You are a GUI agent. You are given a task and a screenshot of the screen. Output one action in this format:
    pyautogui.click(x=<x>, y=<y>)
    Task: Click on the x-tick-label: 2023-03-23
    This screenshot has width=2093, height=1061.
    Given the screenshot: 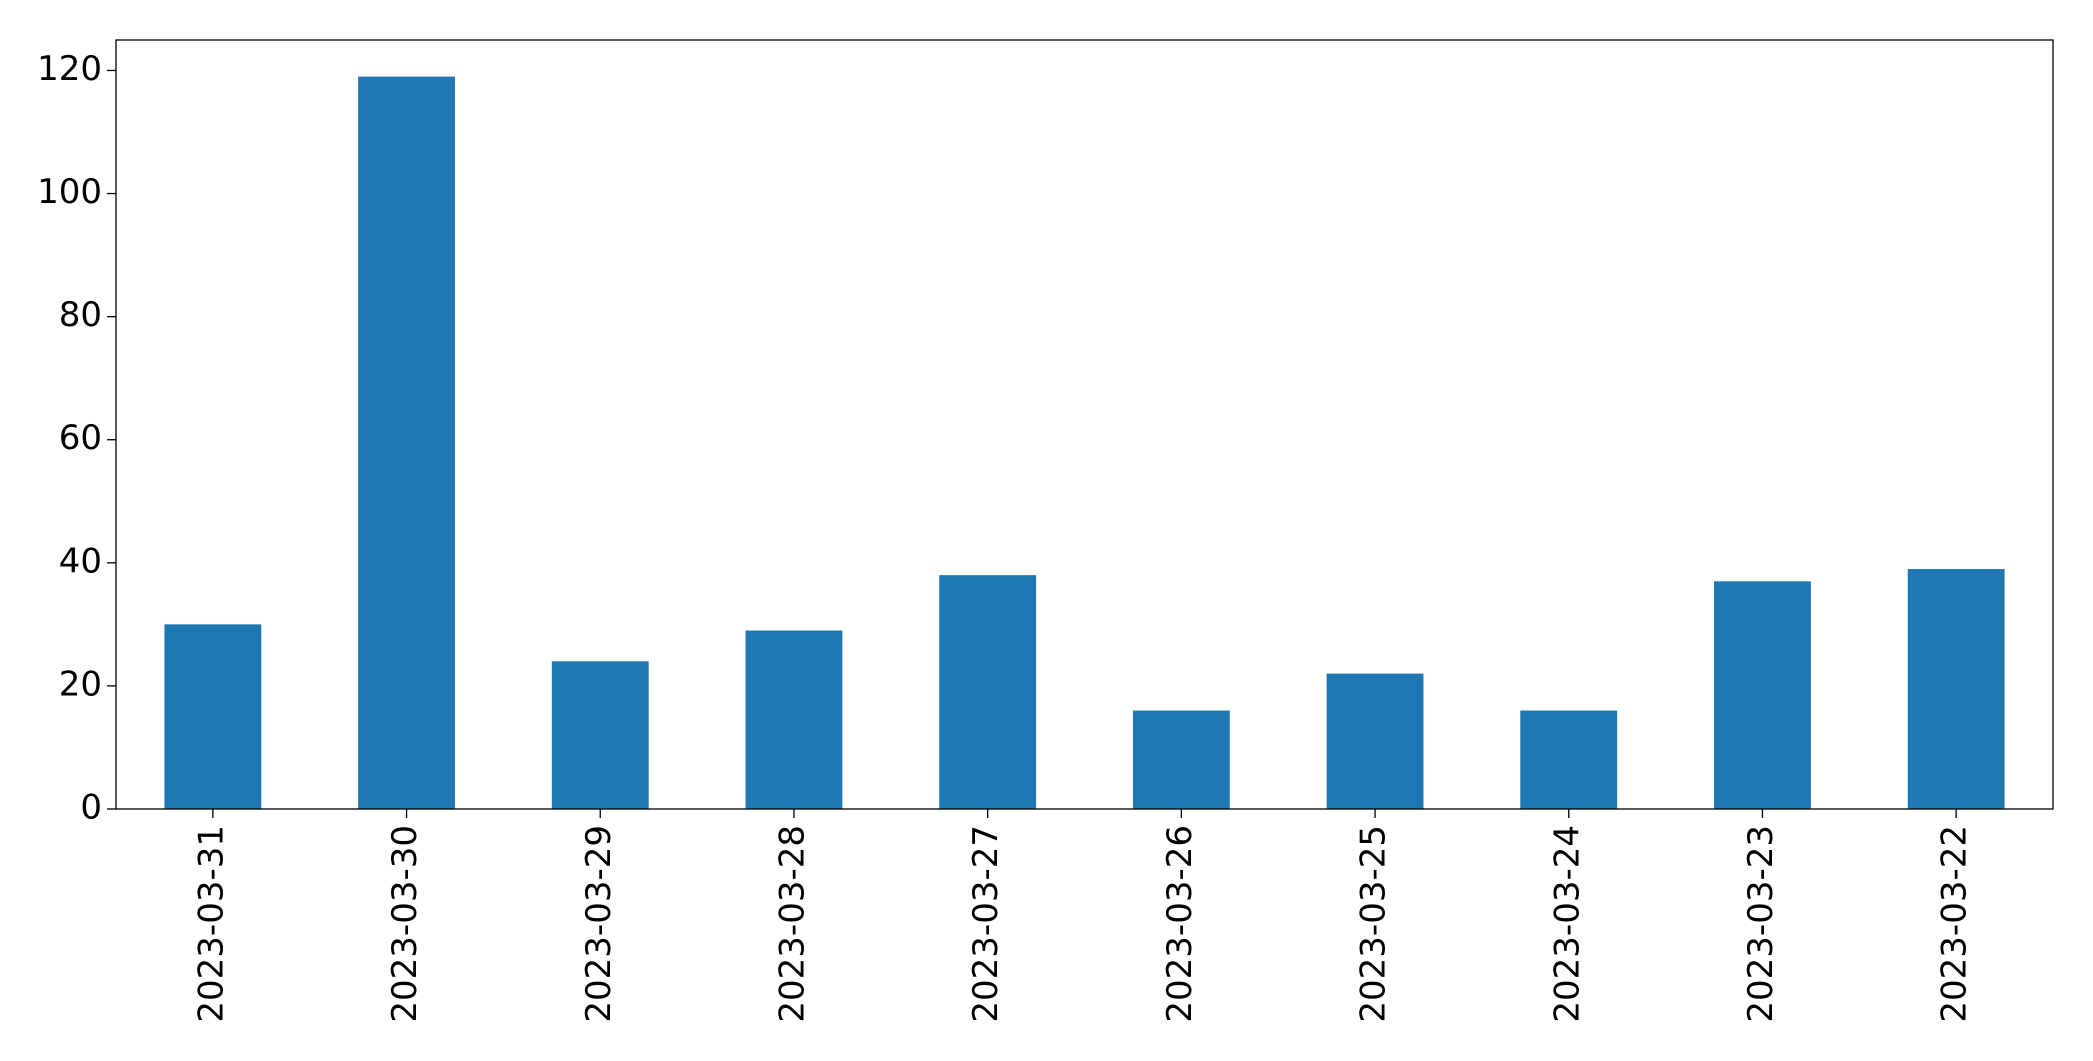 What is the action you would take?
    pyautogui.click(x=1761, y=924)
    